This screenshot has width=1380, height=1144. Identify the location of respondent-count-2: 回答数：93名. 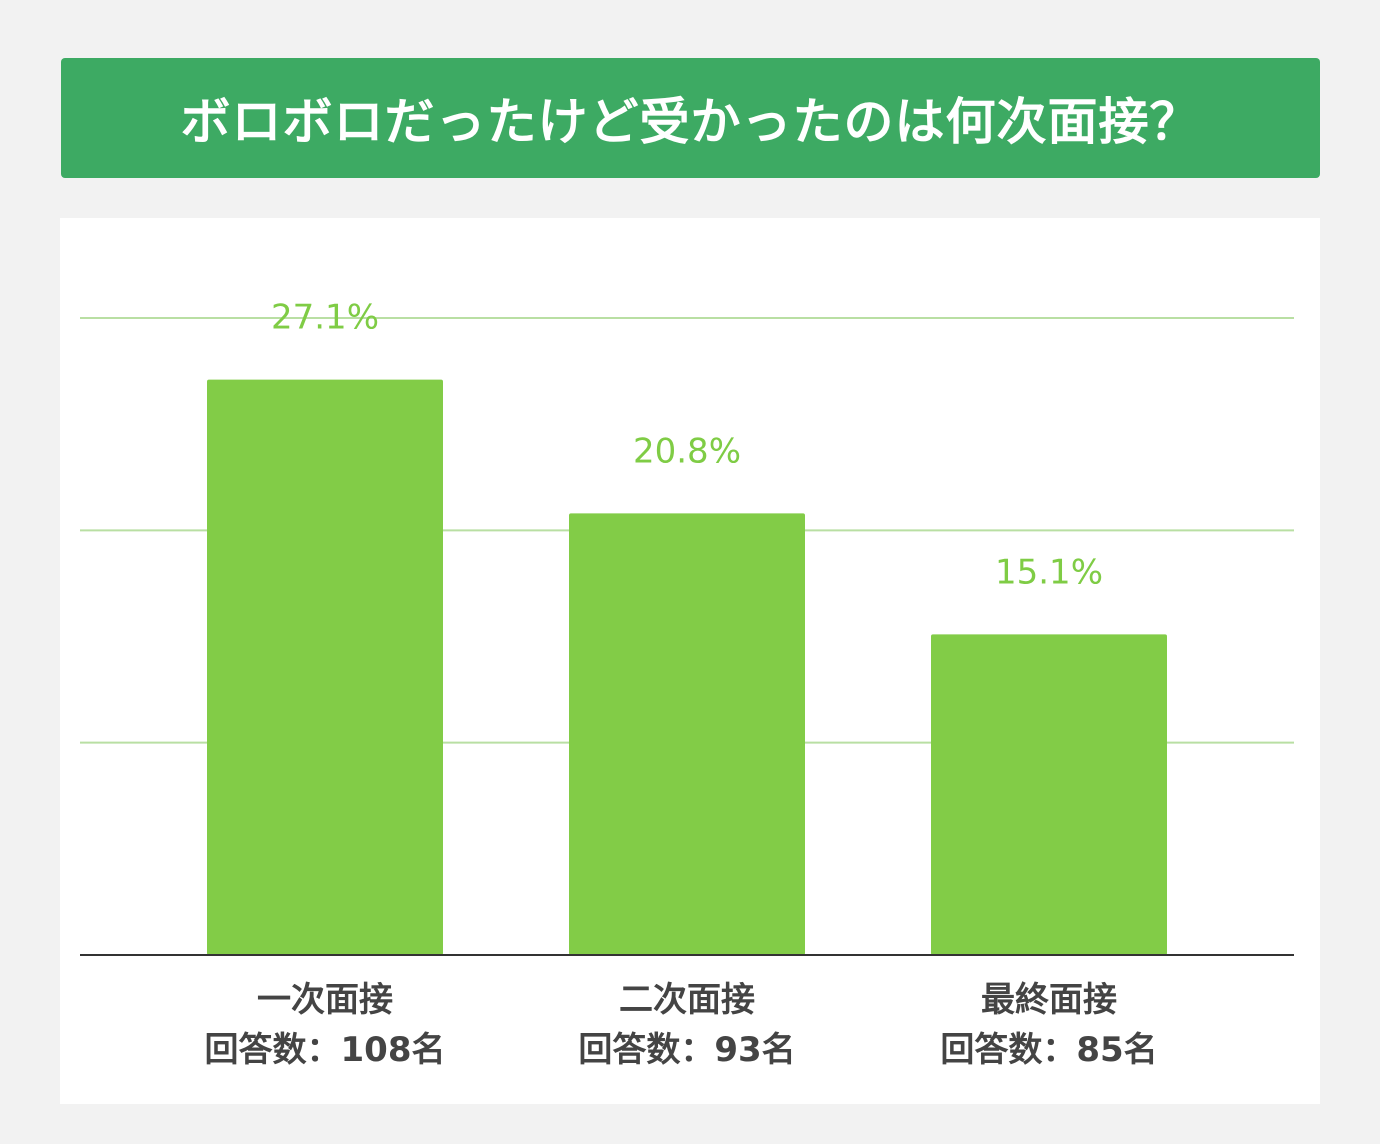
(686, 1050).